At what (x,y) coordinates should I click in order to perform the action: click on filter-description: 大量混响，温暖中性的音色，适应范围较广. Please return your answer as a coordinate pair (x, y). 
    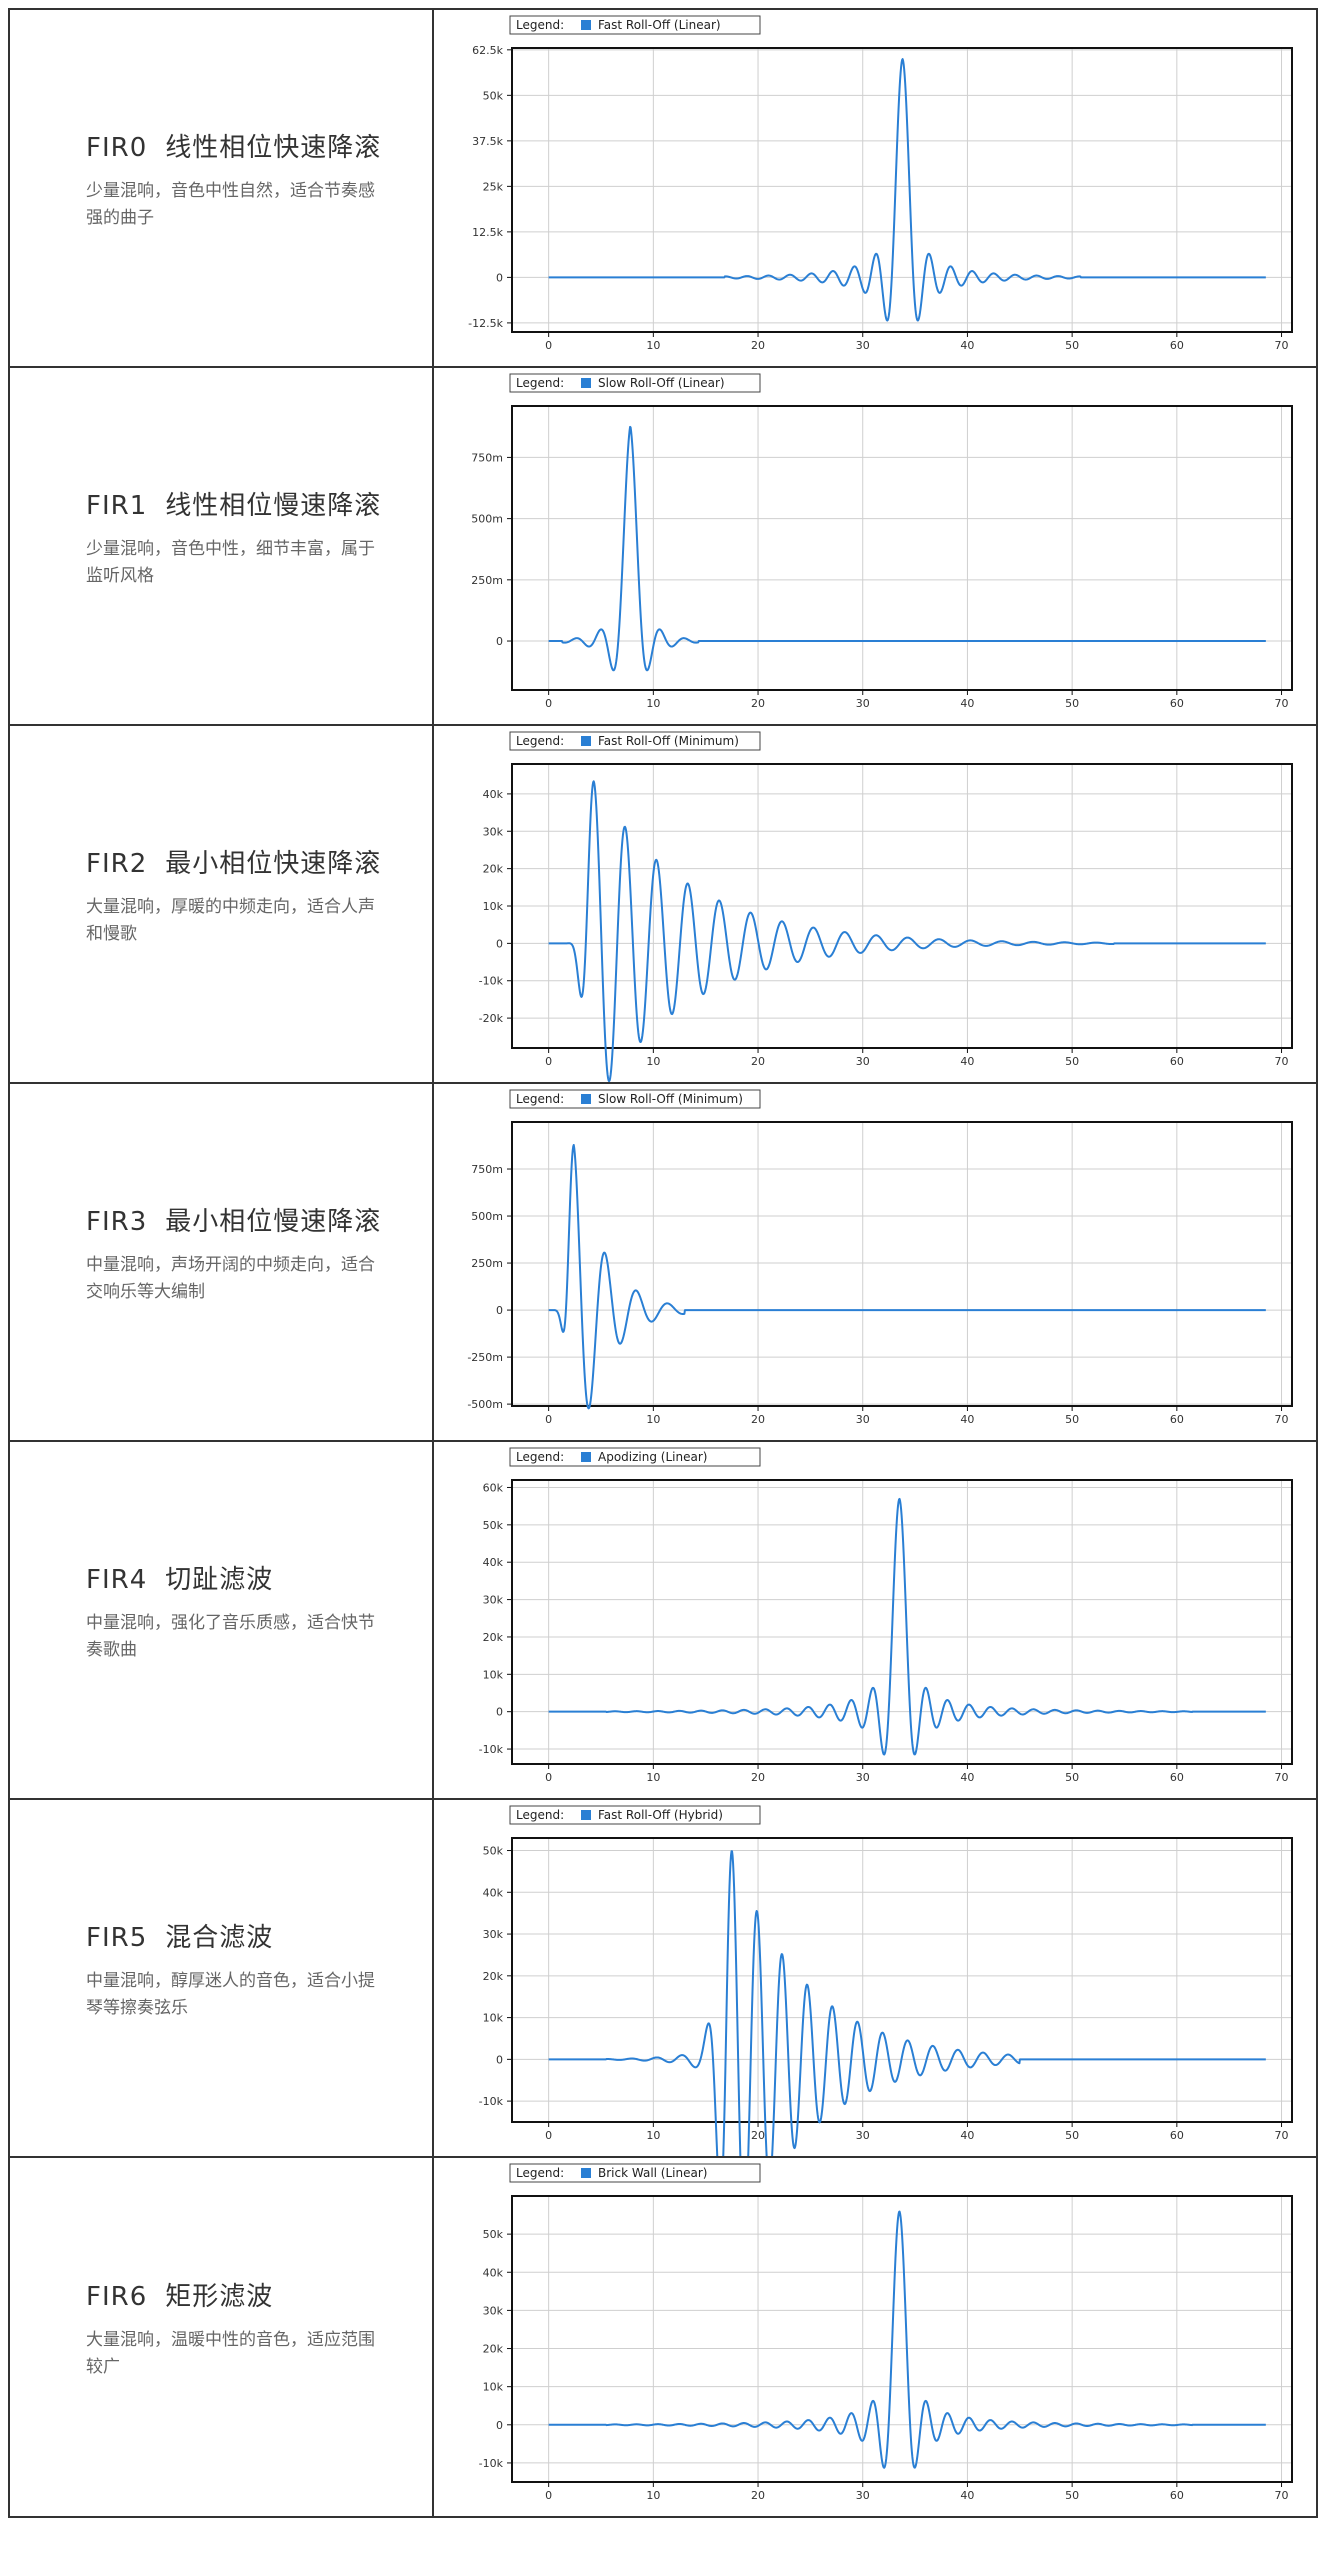
    Looking at the image, I should click on (230, 2354).